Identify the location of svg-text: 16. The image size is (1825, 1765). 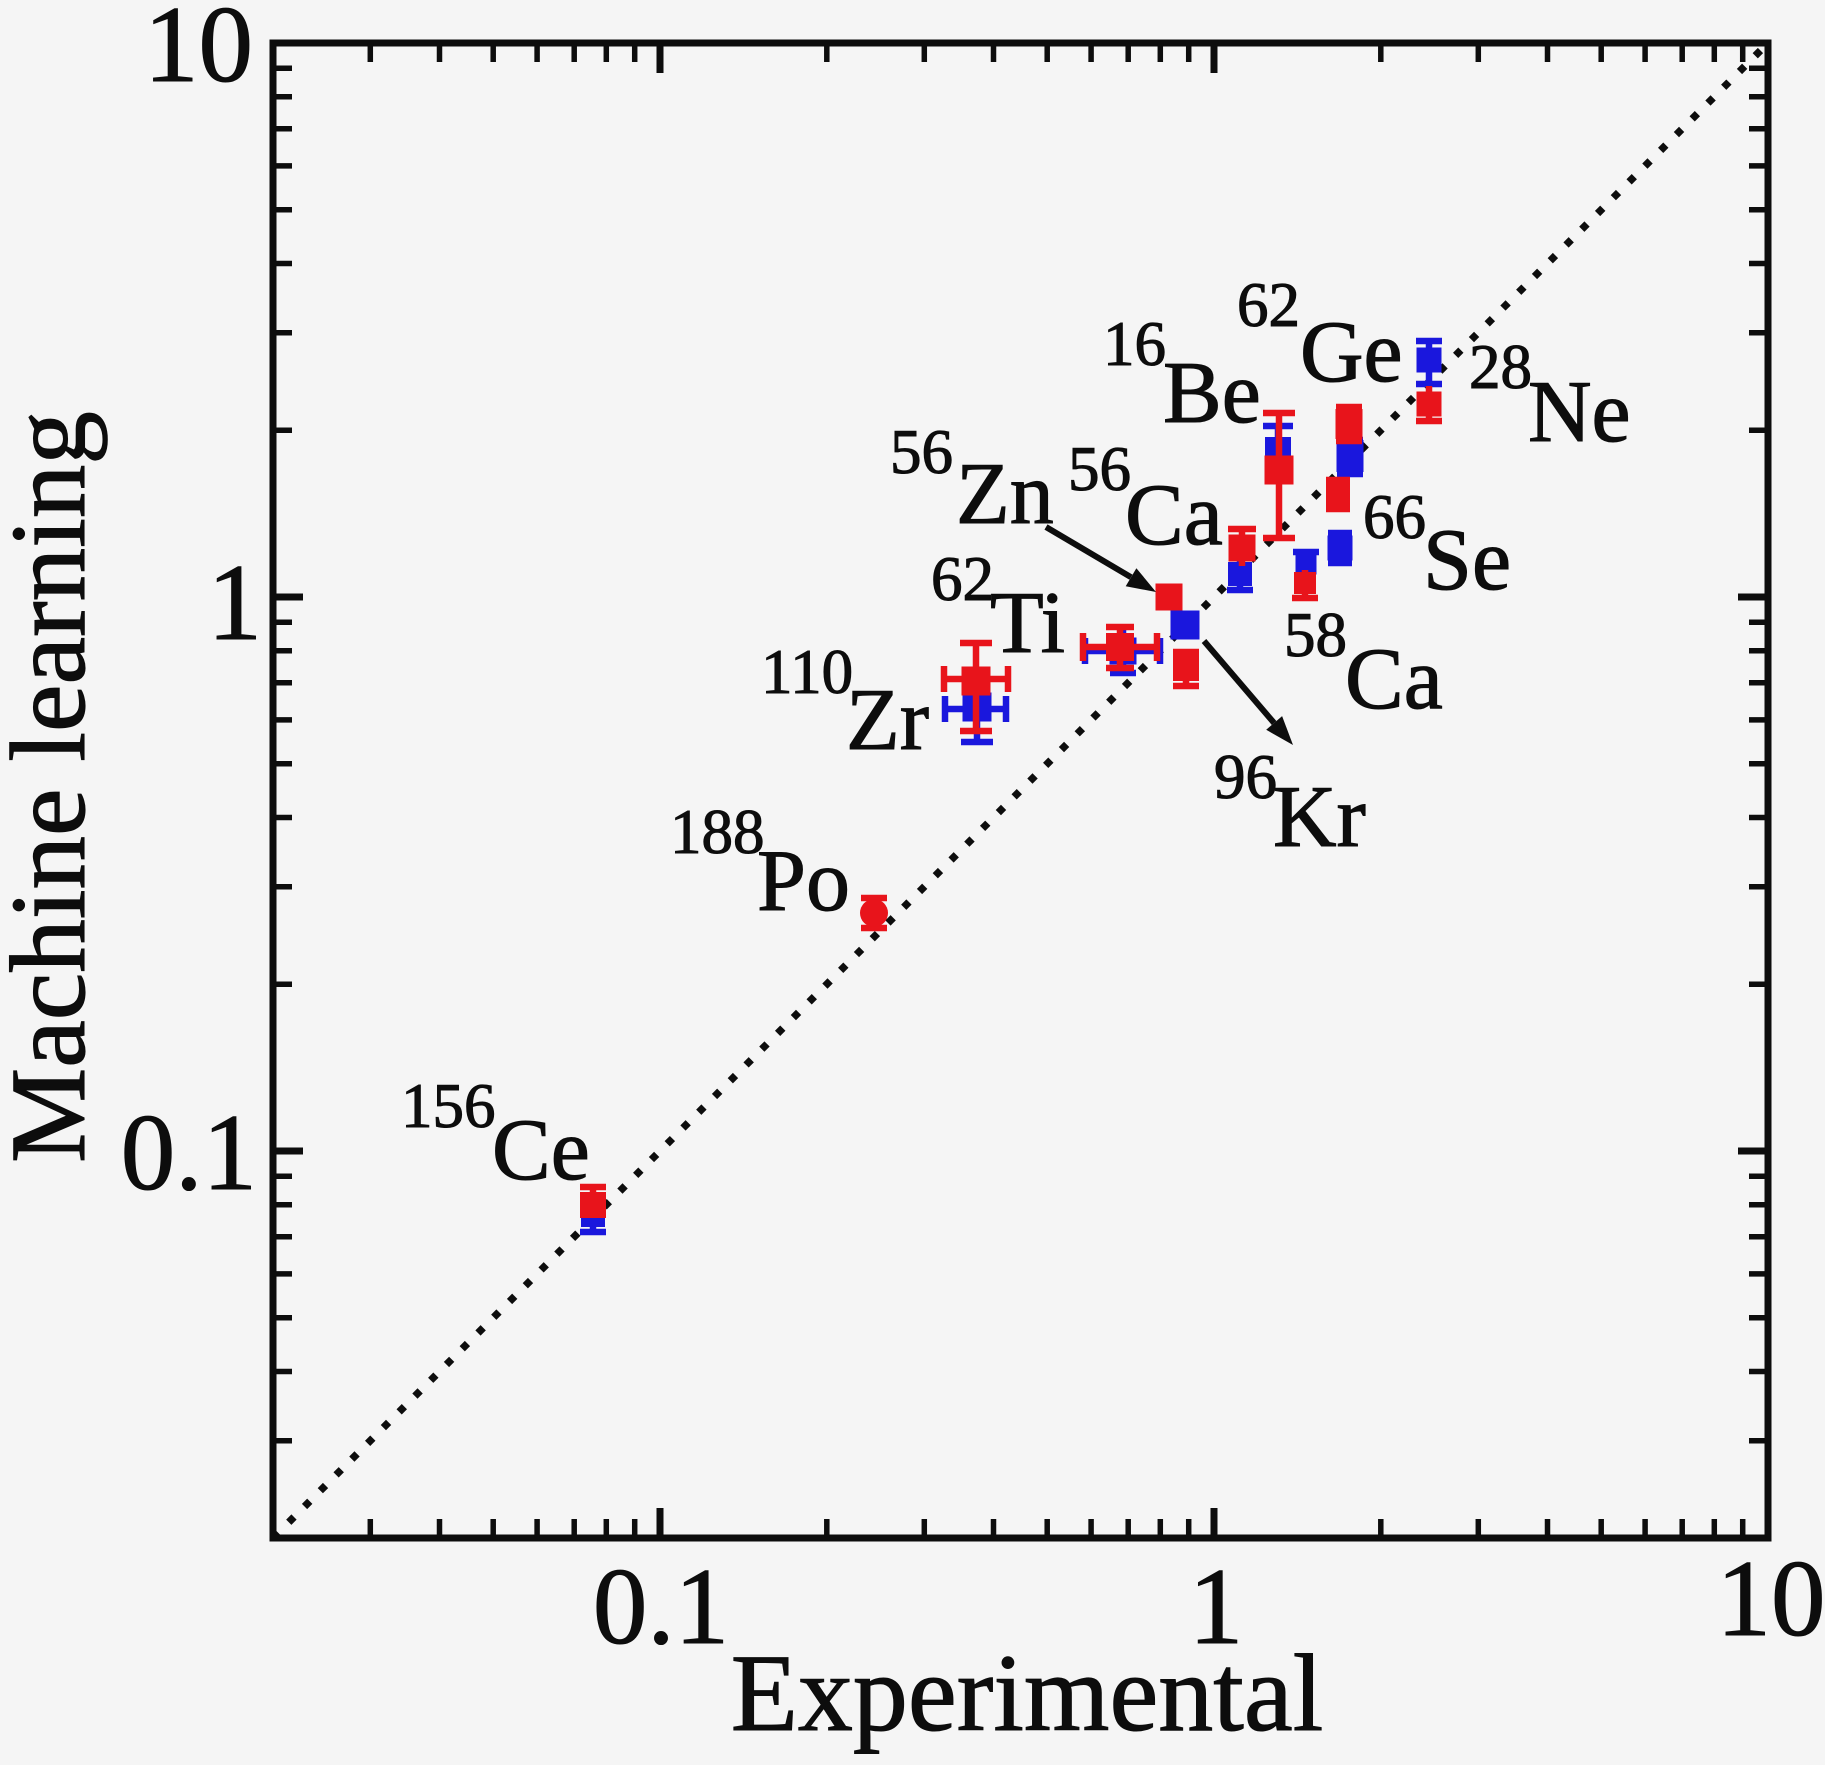
(1134, 344).